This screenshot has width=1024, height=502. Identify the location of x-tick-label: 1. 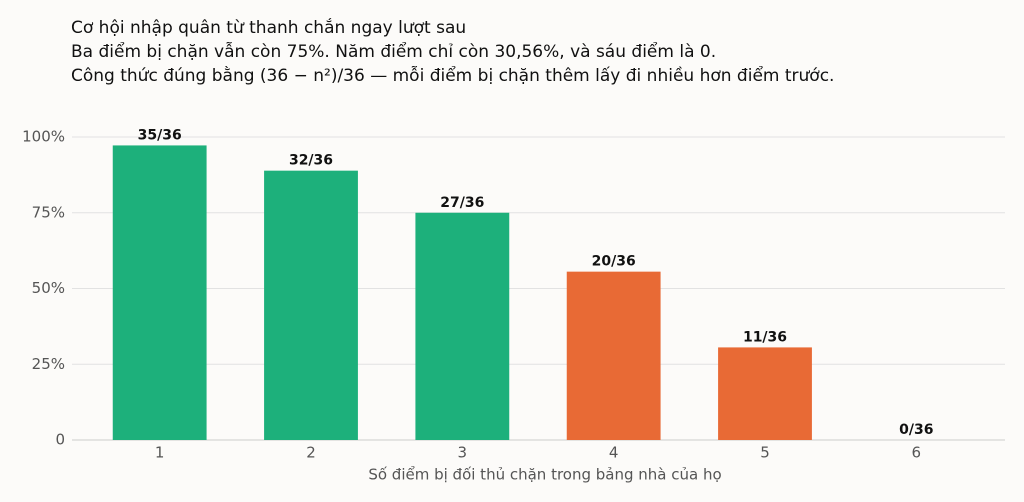
(160, 453).